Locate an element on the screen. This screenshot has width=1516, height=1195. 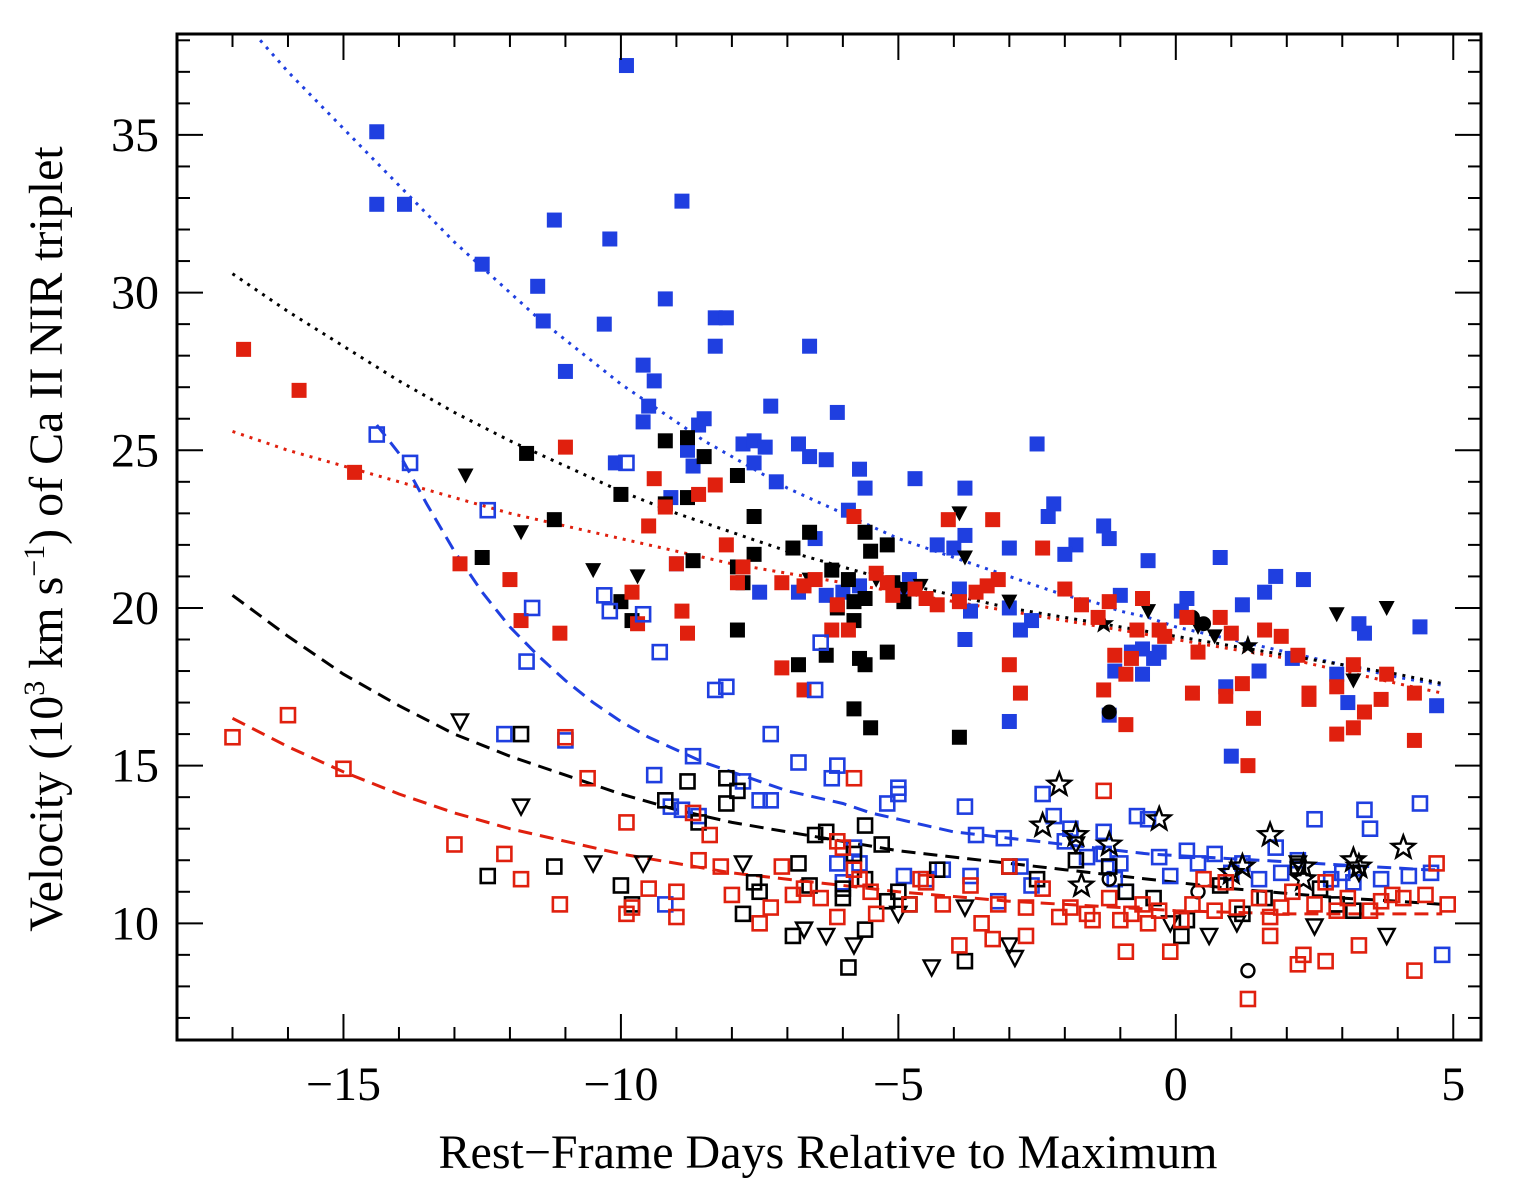
black-filled-circle-point is located at coordinates (1204, 624).